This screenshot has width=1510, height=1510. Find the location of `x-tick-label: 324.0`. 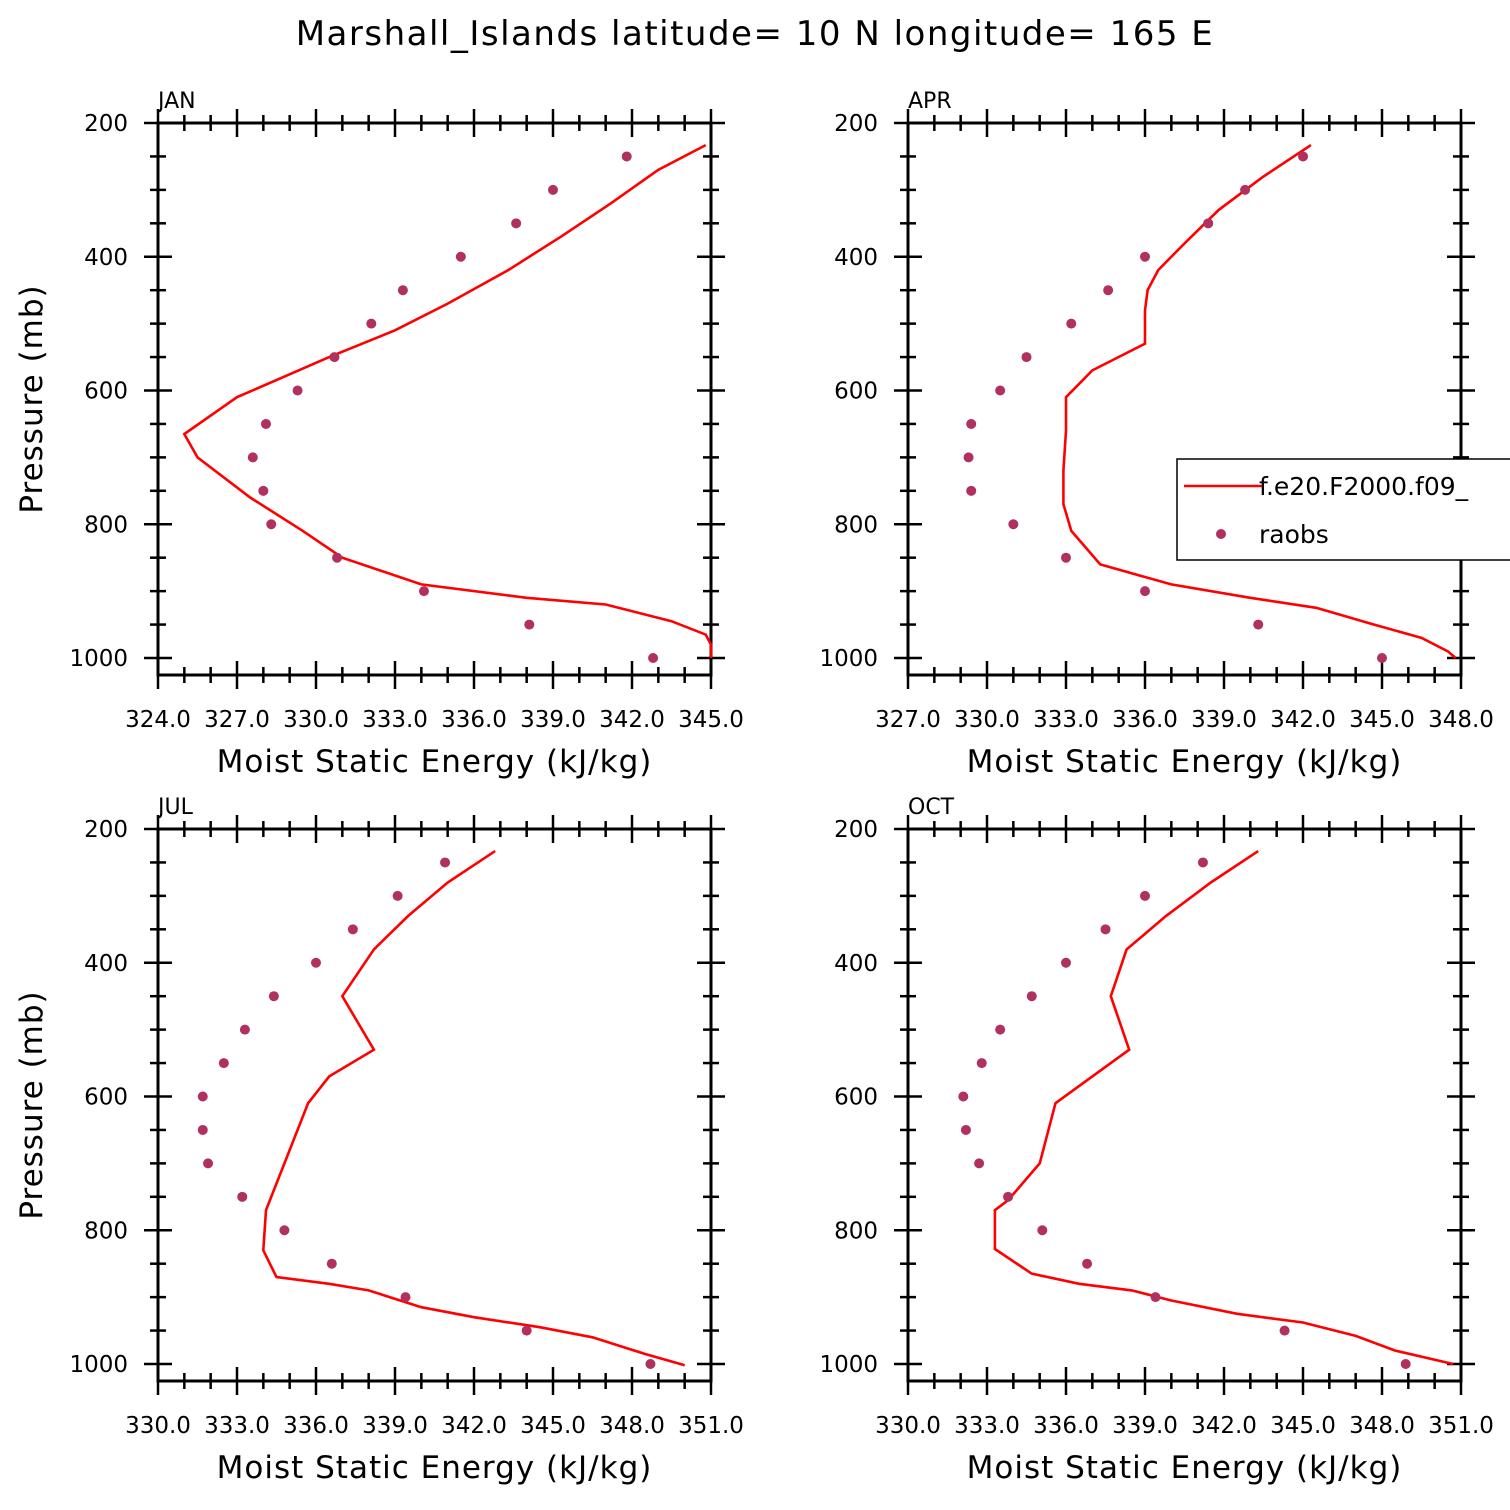

x-tick-label: 324.0 is located at coordinates (158, 720).